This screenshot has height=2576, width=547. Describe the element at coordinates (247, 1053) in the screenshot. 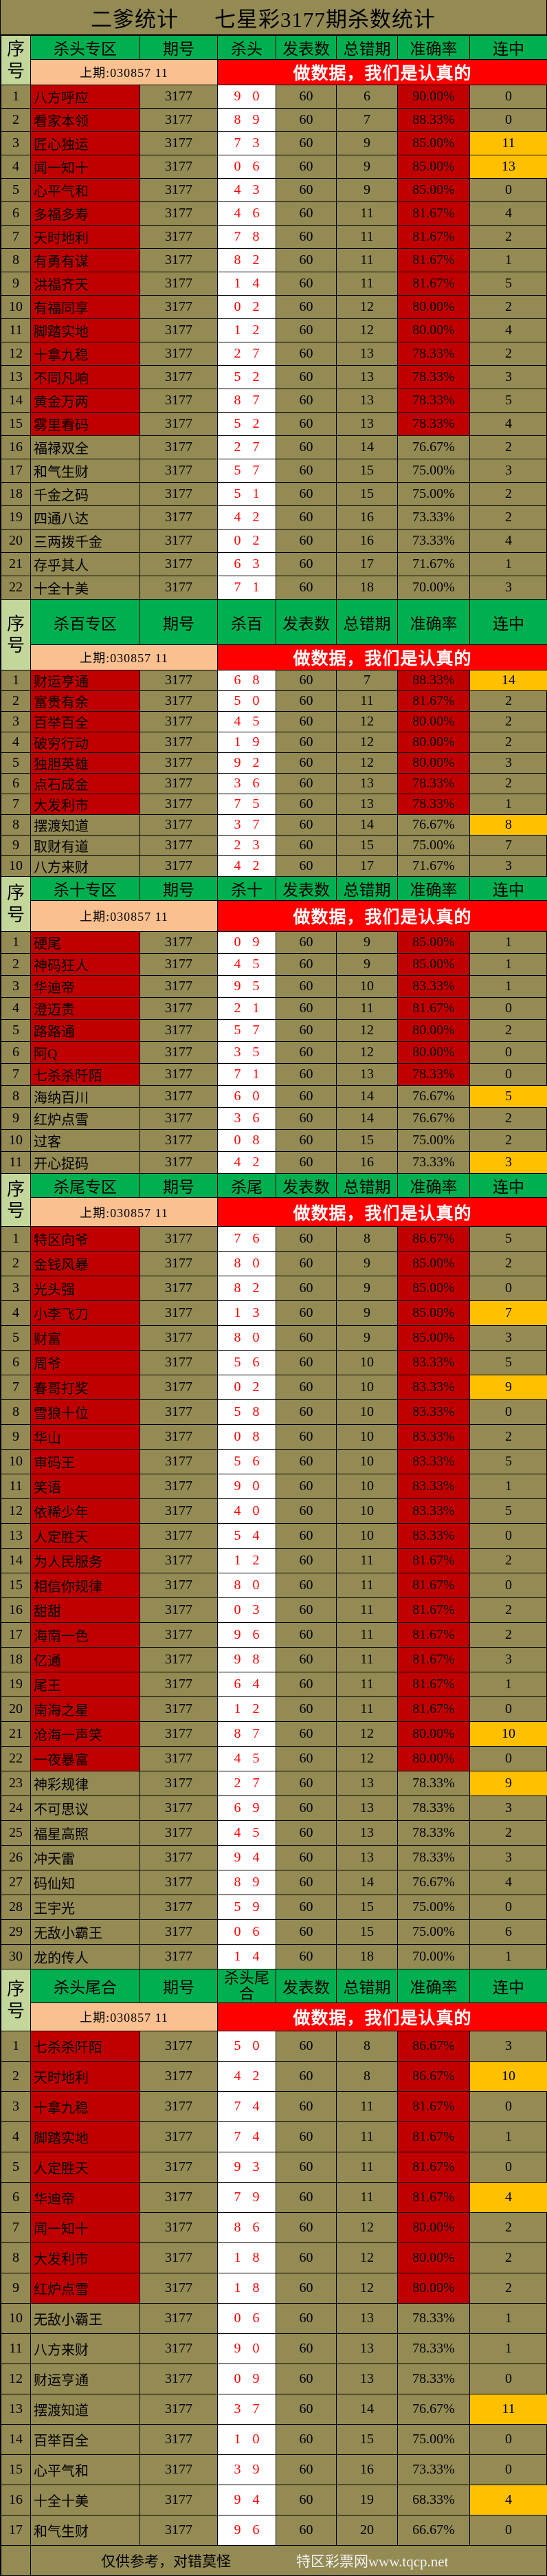

I see `kill-numbers: 3 5` at that location.